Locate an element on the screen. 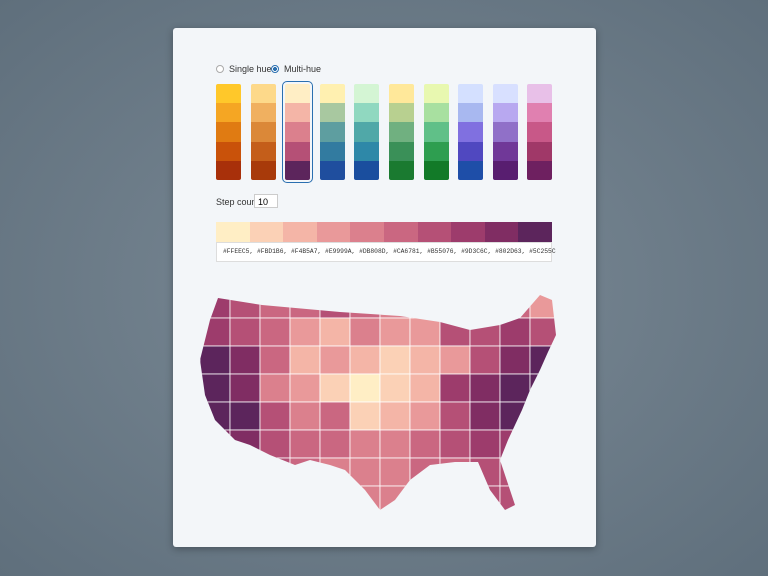  hex-code: #9D3C6C is located at coordinates (478, 251).